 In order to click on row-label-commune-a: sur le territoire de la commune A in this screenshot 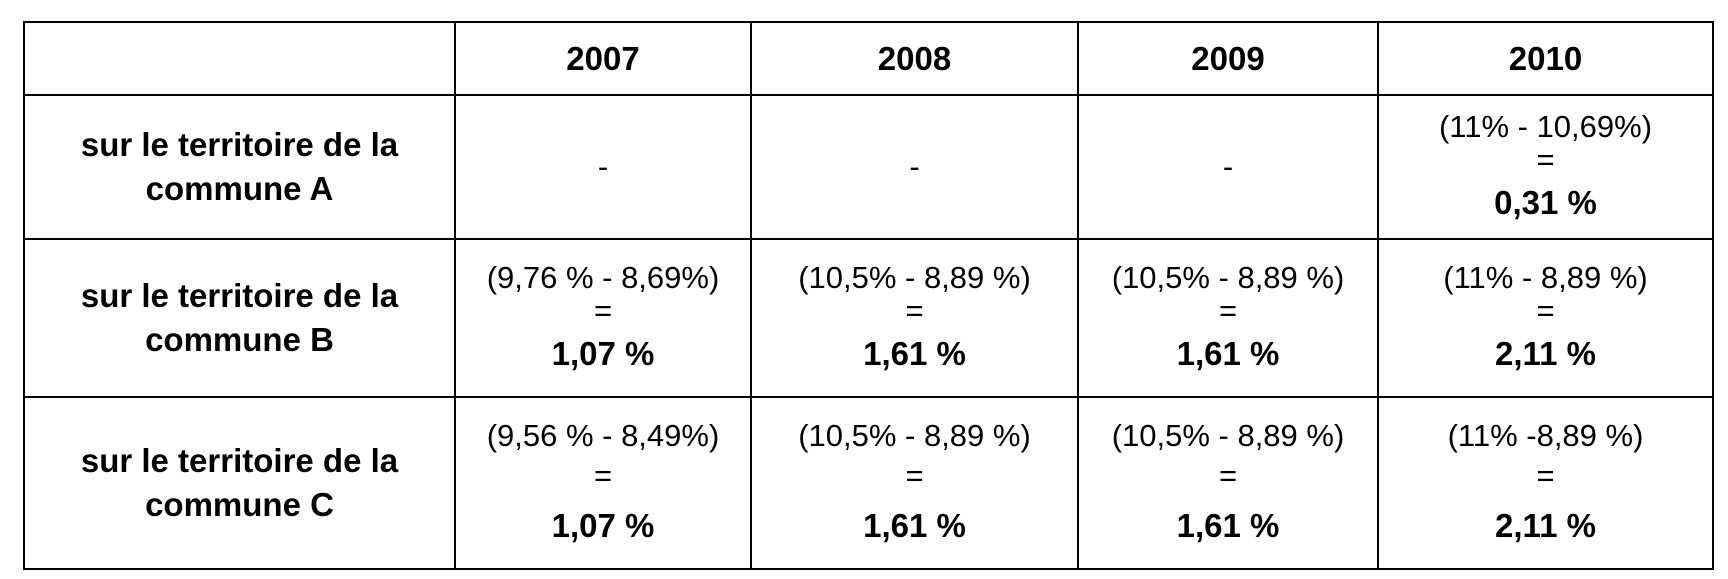, I will do `click(239, 167)`.